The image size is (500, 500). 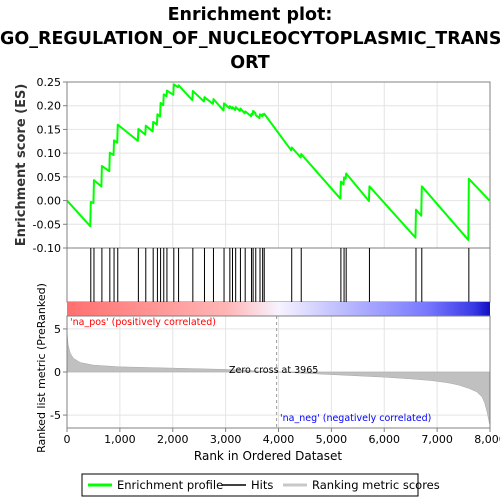 What do you see at coordinates (47, 248) in the screenshot?
I see `es-y-tick-label: -0.10` at bounding box center [47, 248].